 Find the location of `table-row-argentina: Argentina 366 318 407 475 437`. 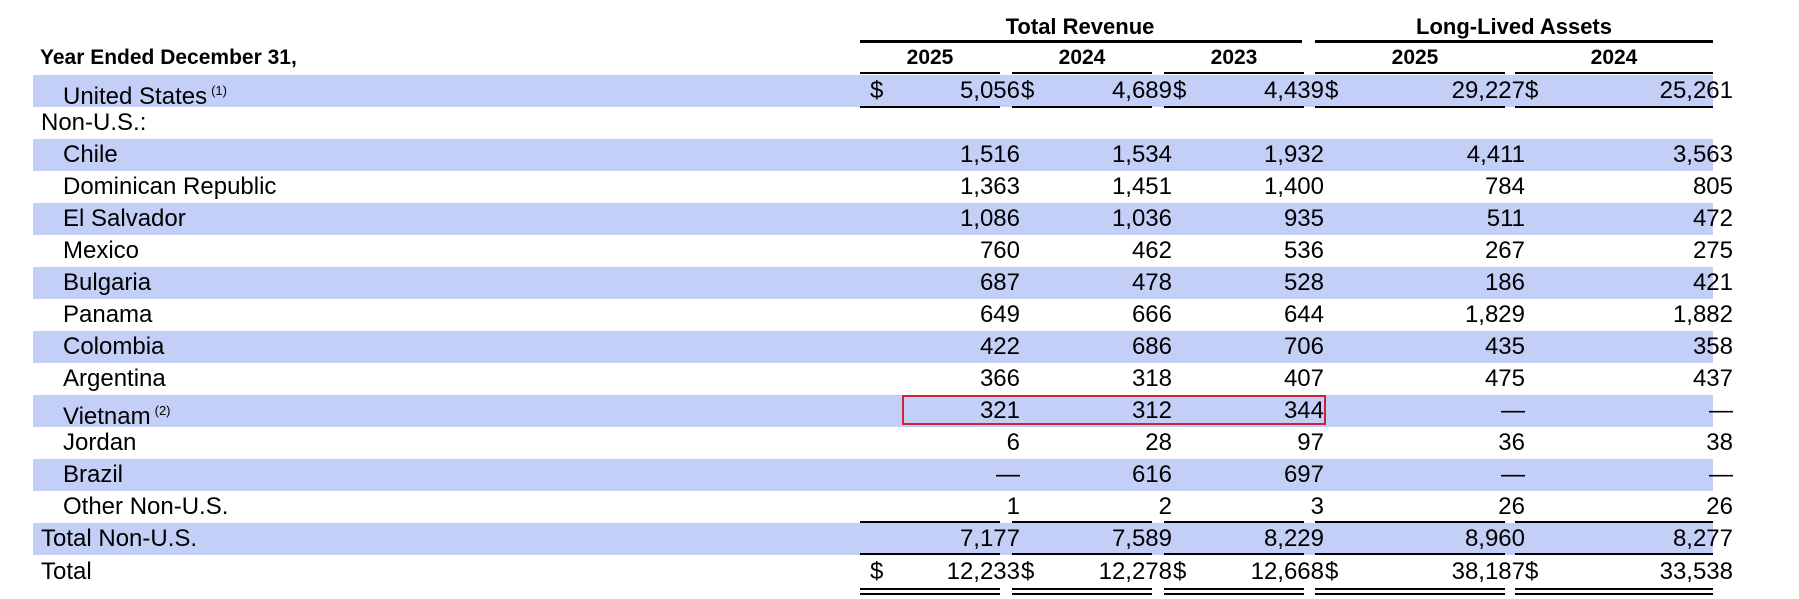

table-row-argentina: Argentina 366 318 407 475 437 is located at coordinates (883, 379).